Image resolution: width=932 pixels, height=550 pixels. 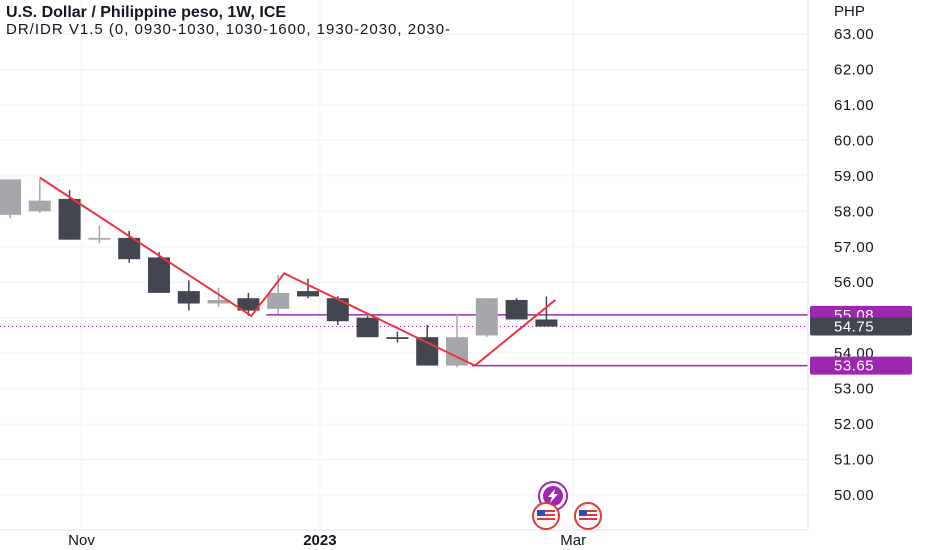 I want to click on currency-label: PHP, so click(x=849, y=11).